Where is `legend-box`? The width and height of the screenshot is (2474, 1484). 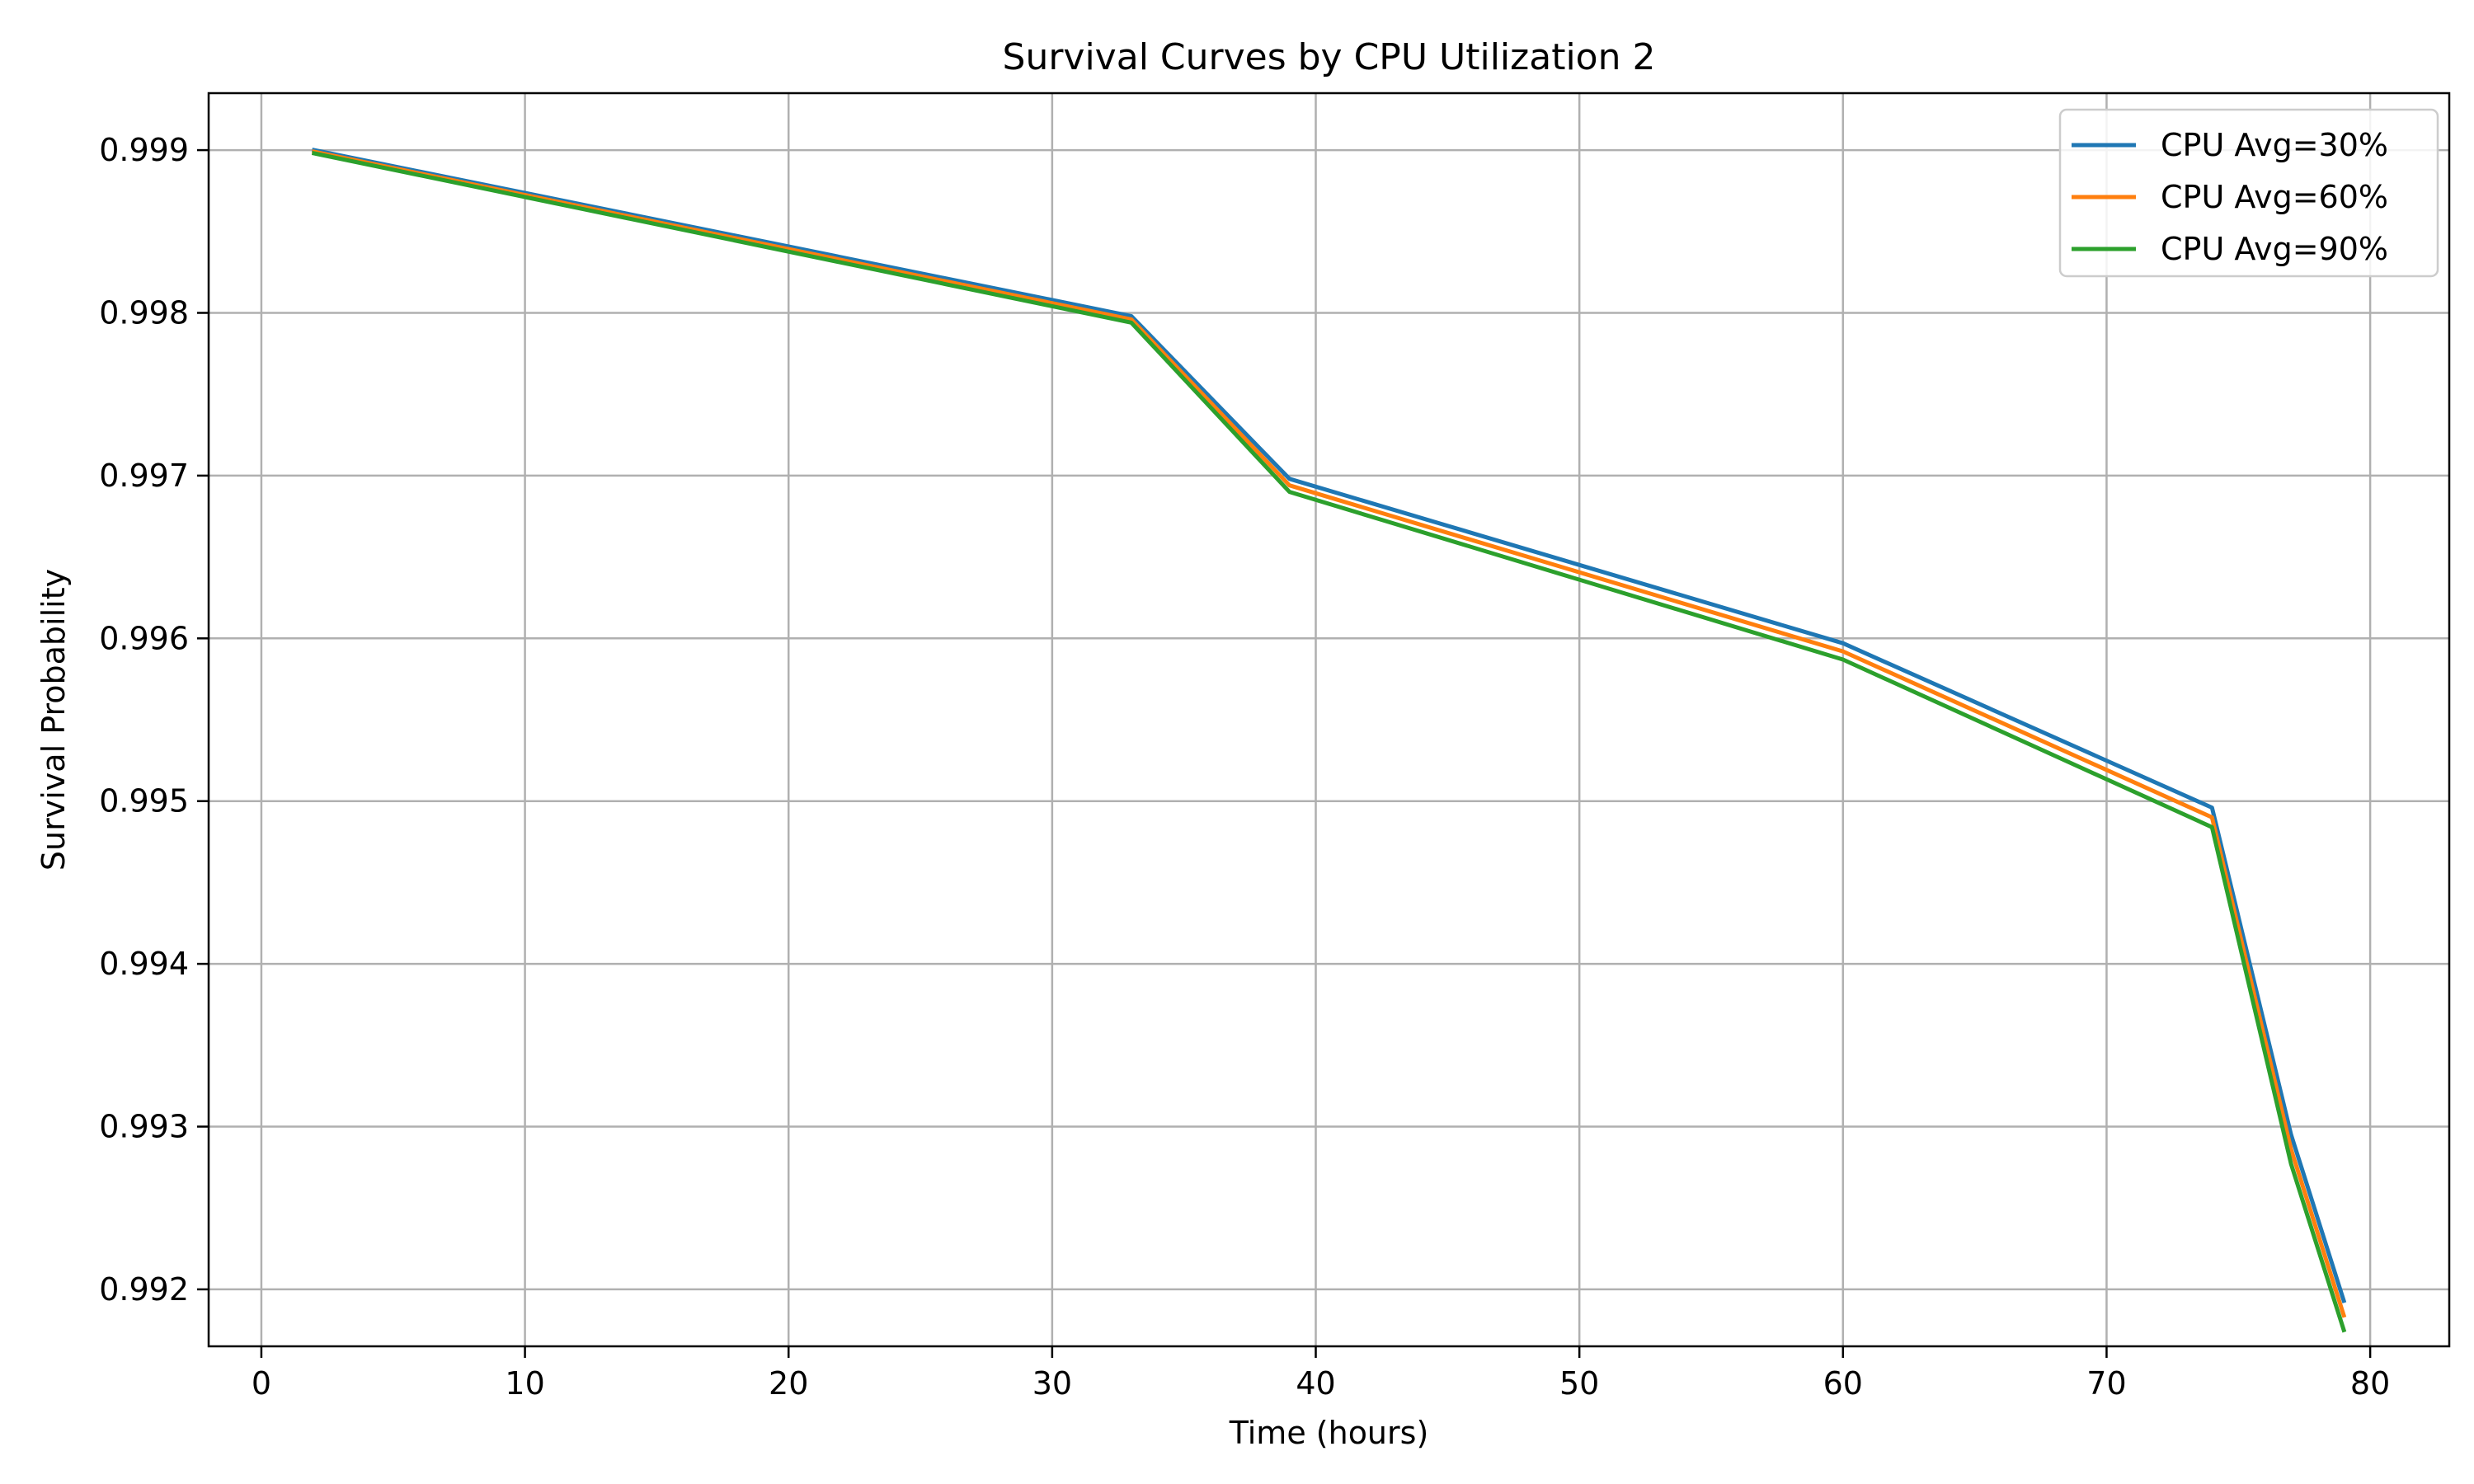
legend-box is located at coordinates (2248, 193).